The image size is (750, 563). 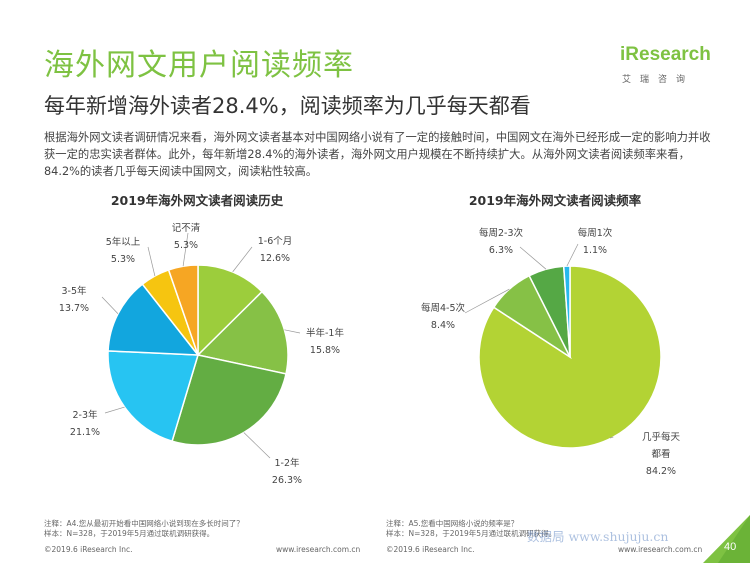 What do you see at coordinates (275, 258) in the screenshot?
I see `value-label-1: 12.6%` at bounding box center [275, 258].